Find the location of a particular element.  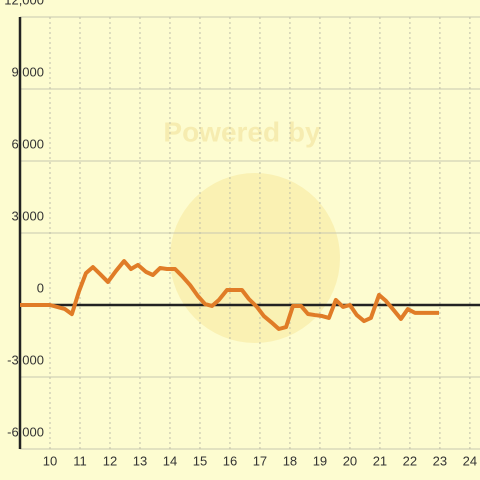

x-tick-label: 23 is located at coordinates (440, 460).